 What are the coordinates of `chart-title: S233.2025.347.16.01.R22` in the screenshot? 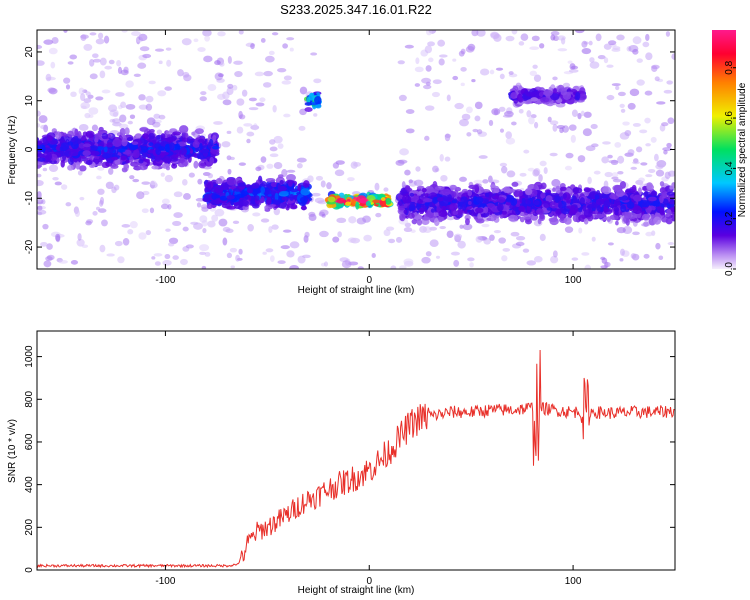 It's located at (356, 9).